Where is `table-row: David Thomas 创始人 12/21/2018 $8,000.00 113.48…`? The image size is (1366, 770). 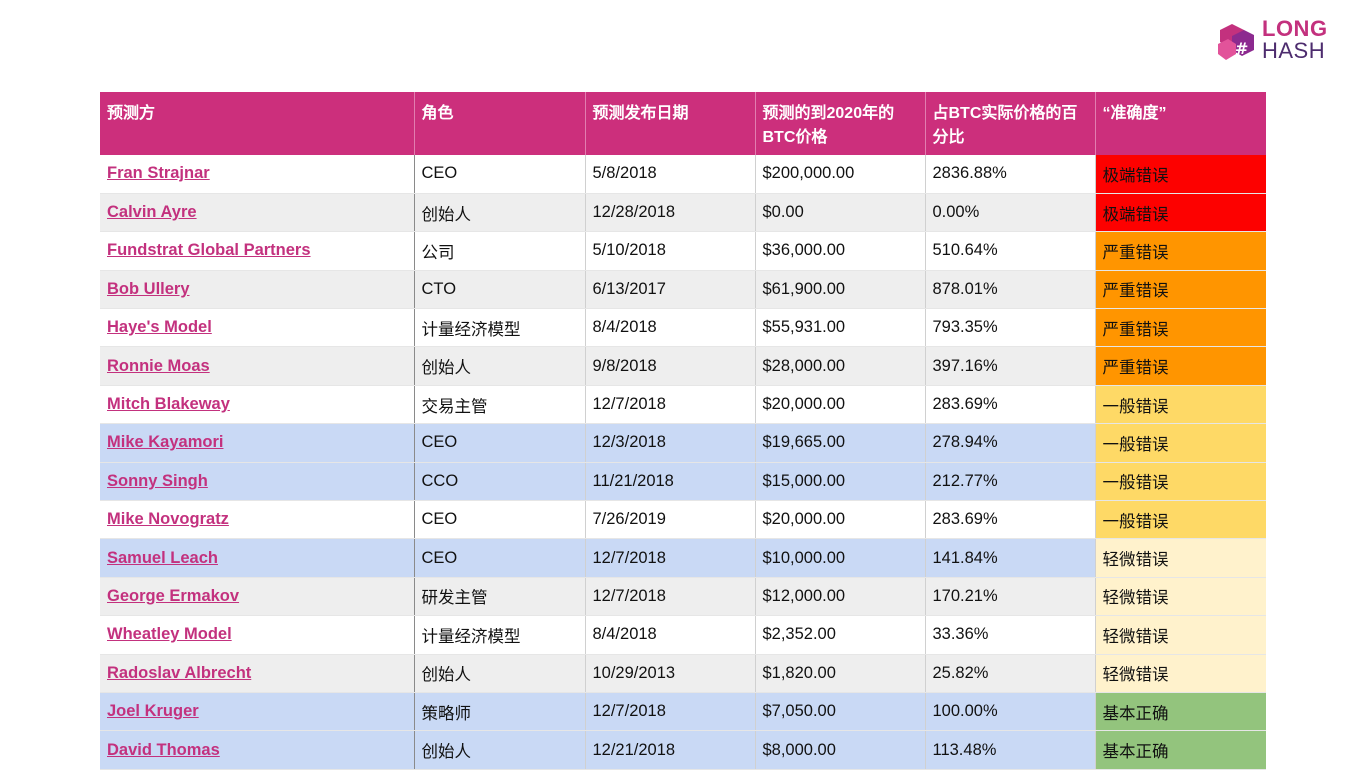 table-row: David Thomas 创始人 12/21/2018 $8,000.00 113.48… is located at coordinates (683, 750).